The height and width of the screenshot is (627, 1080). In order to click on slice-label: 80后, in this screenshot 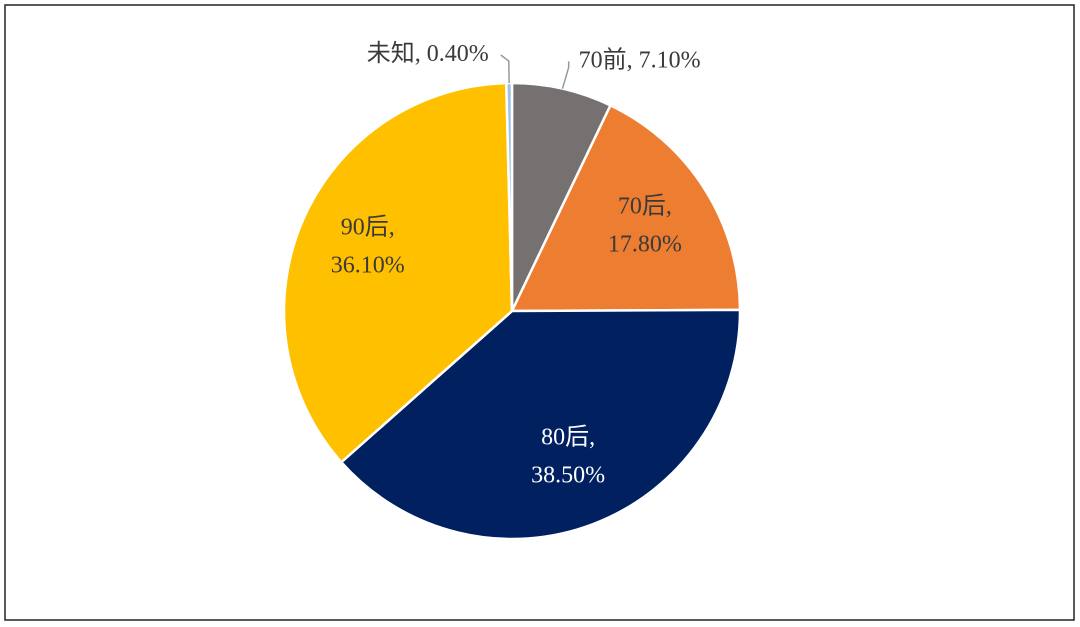, I will do `click(568, 436)`.